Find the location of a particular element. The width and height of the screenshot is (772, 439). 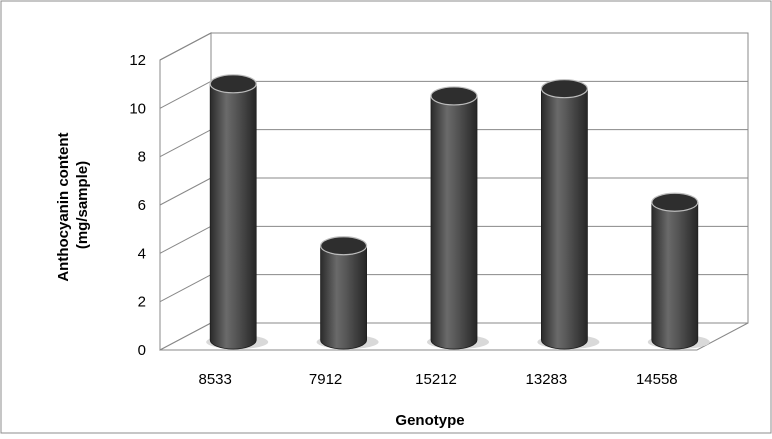

x-tick-label: 14558 is located at coordinates (657, 379).